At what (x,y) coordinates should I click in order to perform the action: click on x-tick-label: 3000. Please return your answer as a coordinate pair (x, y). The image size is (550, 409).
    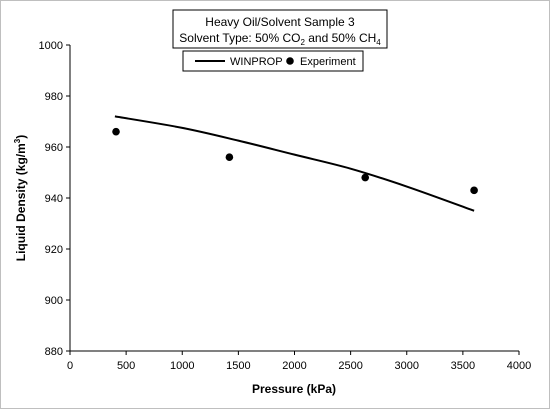
    Looking at the image, I should click on (407, 366).